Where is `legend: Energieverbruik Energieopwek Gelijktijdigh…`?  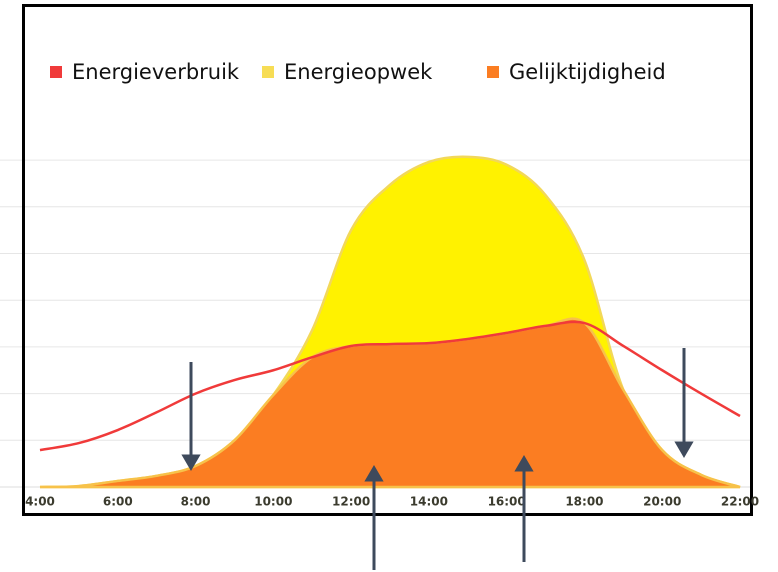 legend: Energieverbruik Energieopwek Gelijktijdigh… is located at coordinates (358, 72).